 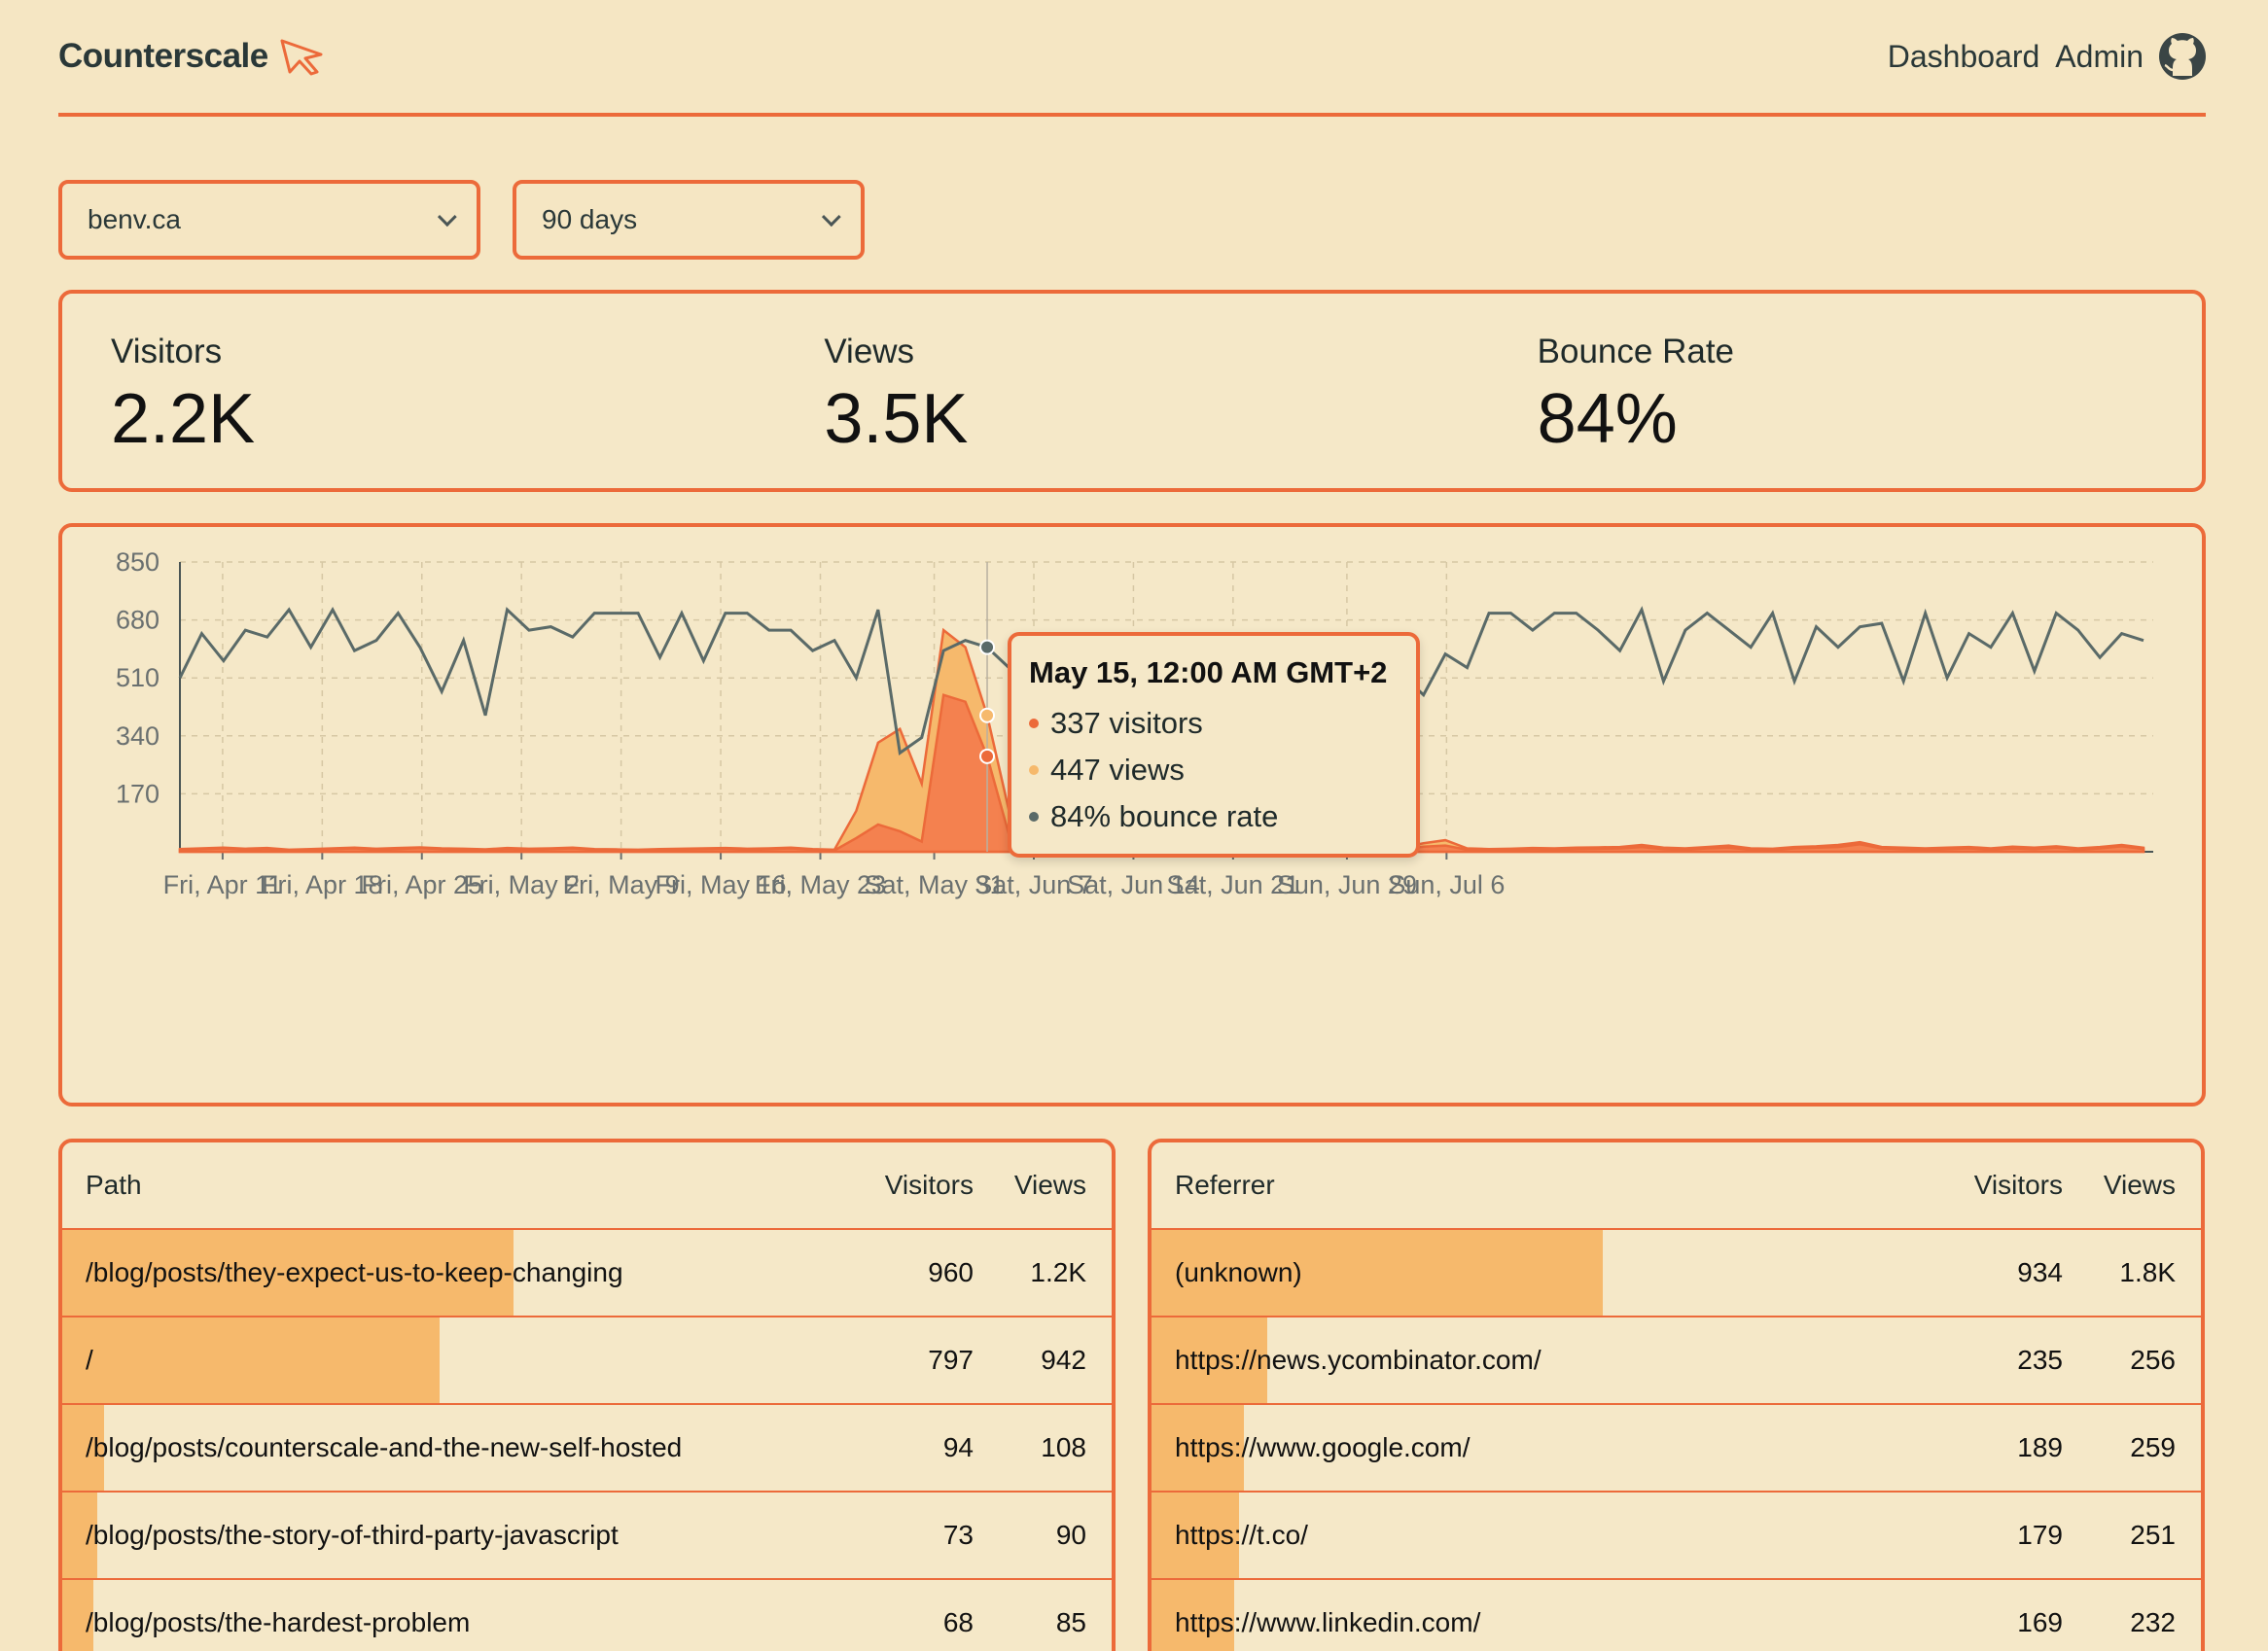 What do you see at coordinates (1676, 1536) in the screenshot?
I see `table-row: https://t.co/179 251` at bounding box center [1676, 1536].